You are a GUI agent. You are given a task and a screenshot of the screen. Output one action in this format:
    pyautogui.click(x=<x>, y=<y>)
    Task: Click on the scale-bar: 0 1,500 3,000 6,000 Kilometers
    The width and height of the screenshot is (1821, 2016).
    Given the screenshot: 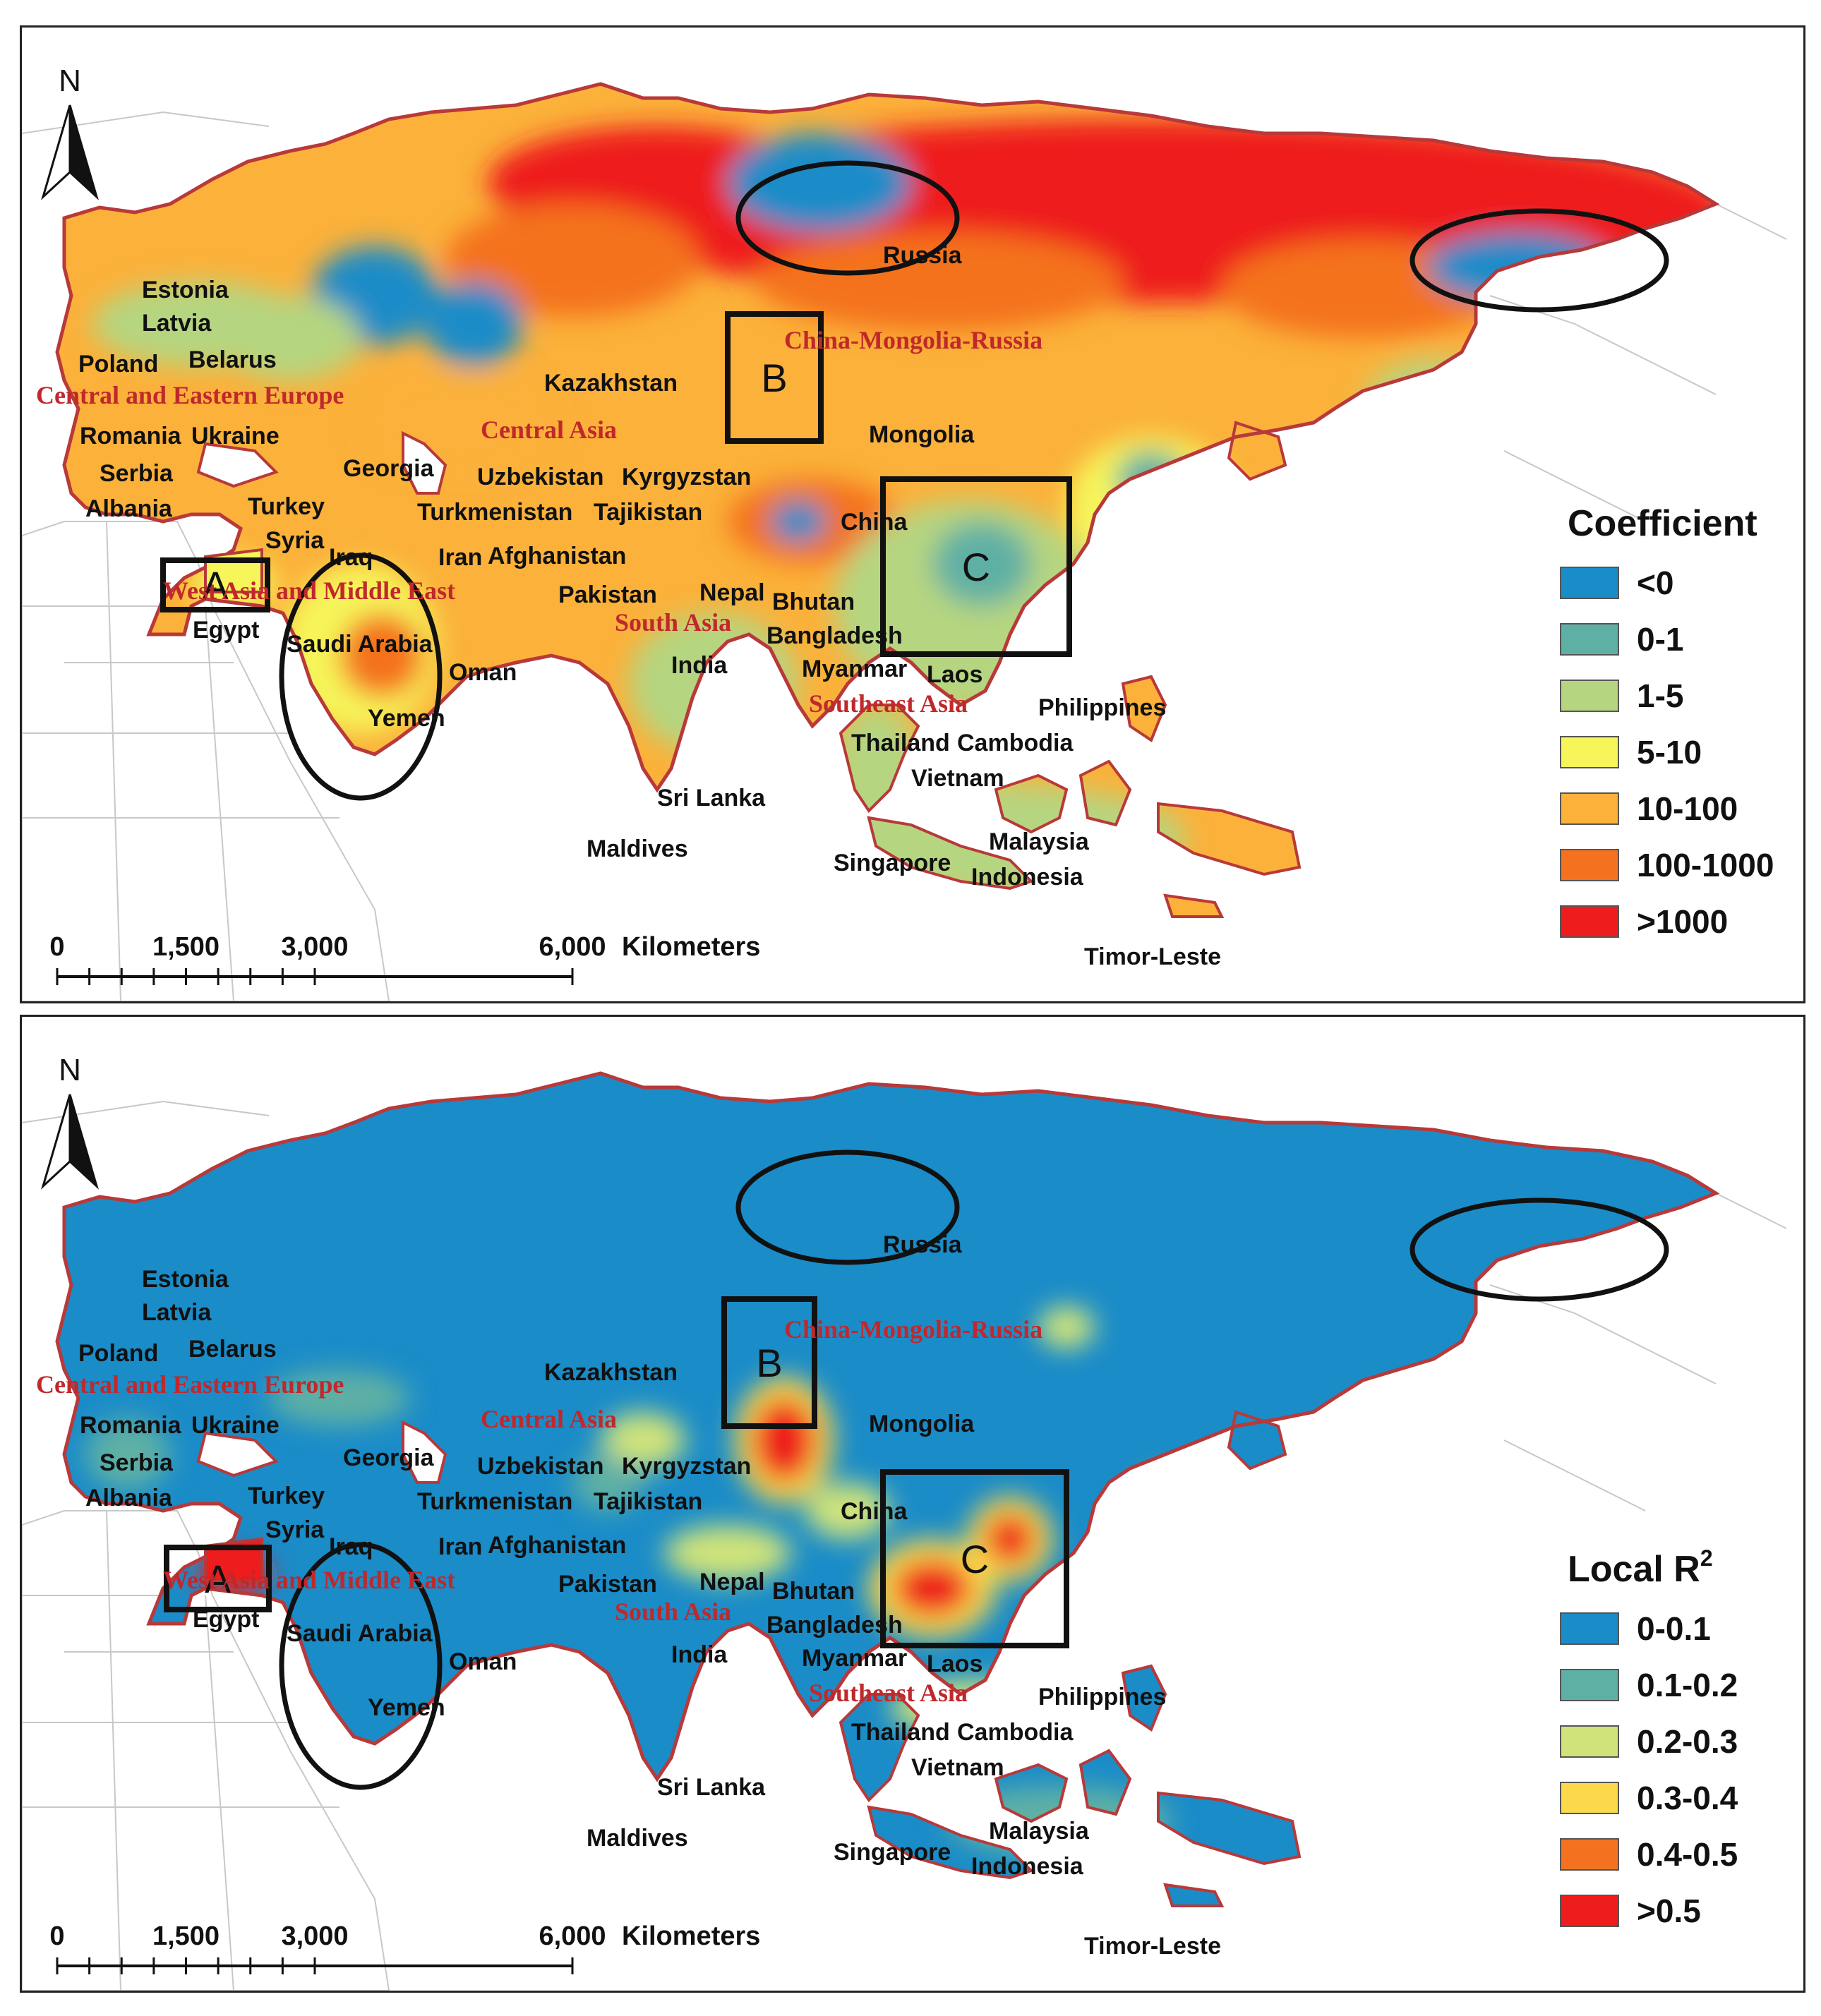 What is the action you would take?
    pyautogui.click(x=404, y=1947)
    